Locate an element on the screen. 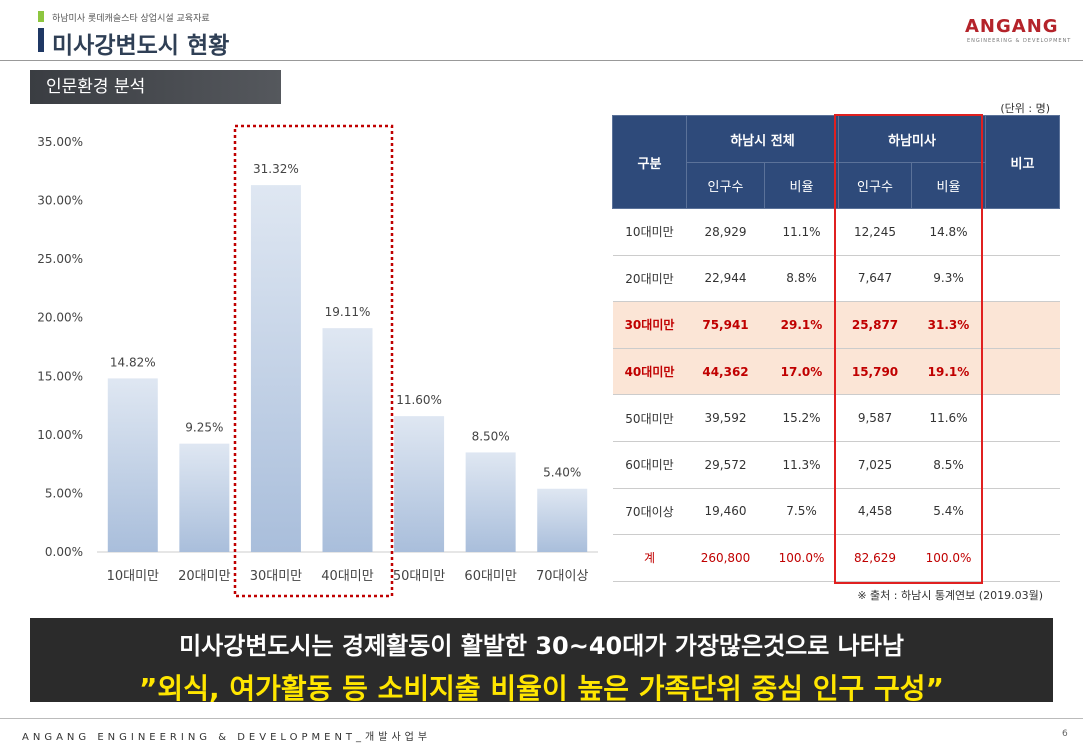 The width and height of the screenshot is (1083, 750). table-cell: 82,629 is located at coordinates (875, 558).